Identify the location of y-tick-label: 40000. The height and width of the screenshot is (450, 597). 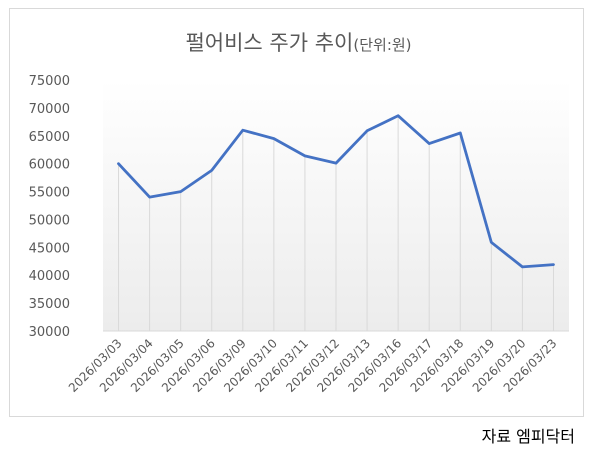
(49, 276).